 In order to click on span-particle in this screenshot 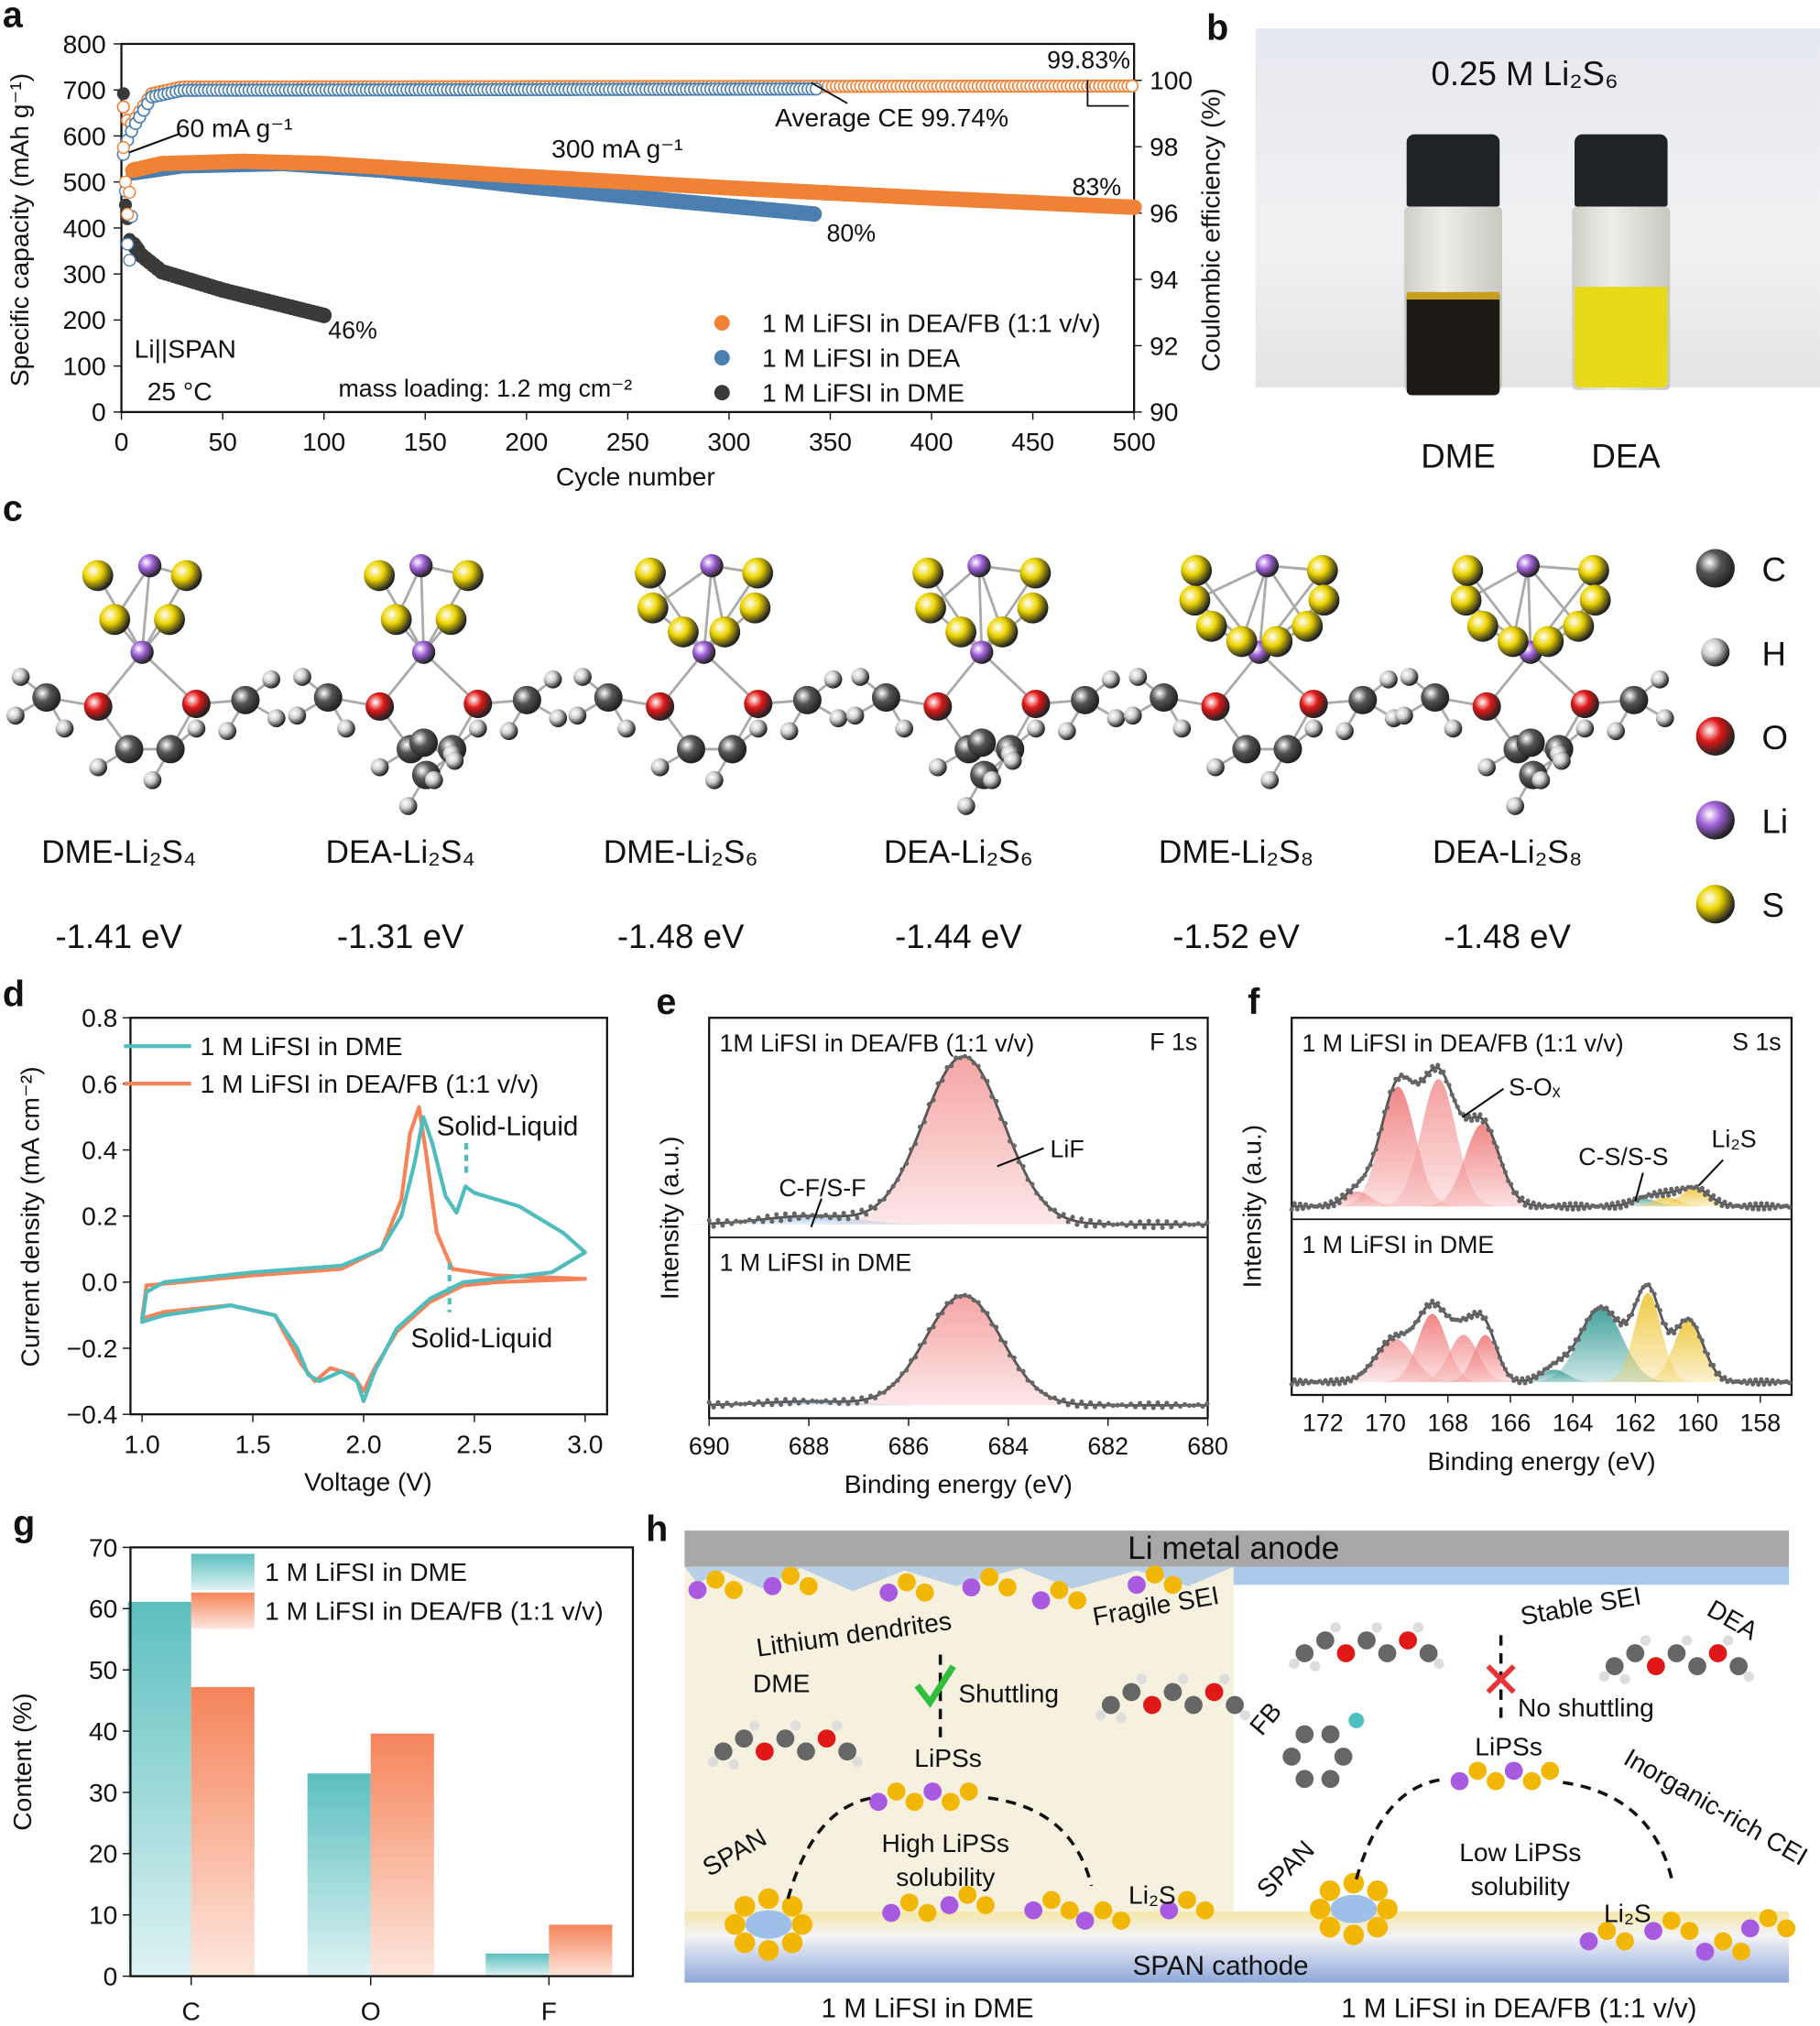, I will do `click(1354, 1908)`.